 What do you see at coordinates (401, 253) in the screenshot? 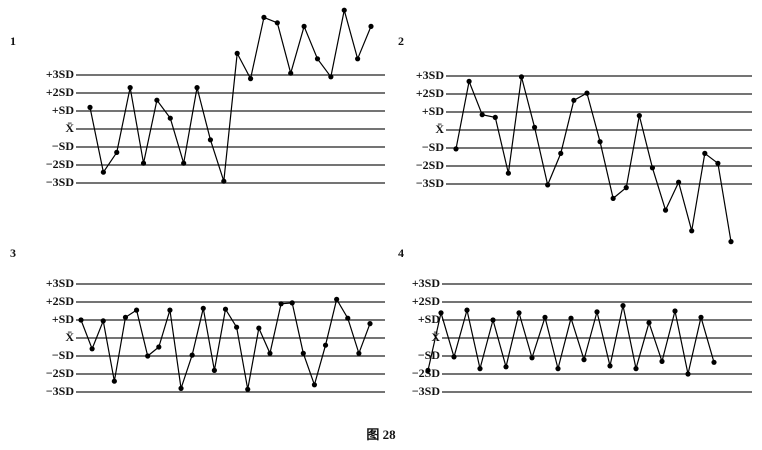
I see `chart-title: 4` at bounding box center [401, 253].